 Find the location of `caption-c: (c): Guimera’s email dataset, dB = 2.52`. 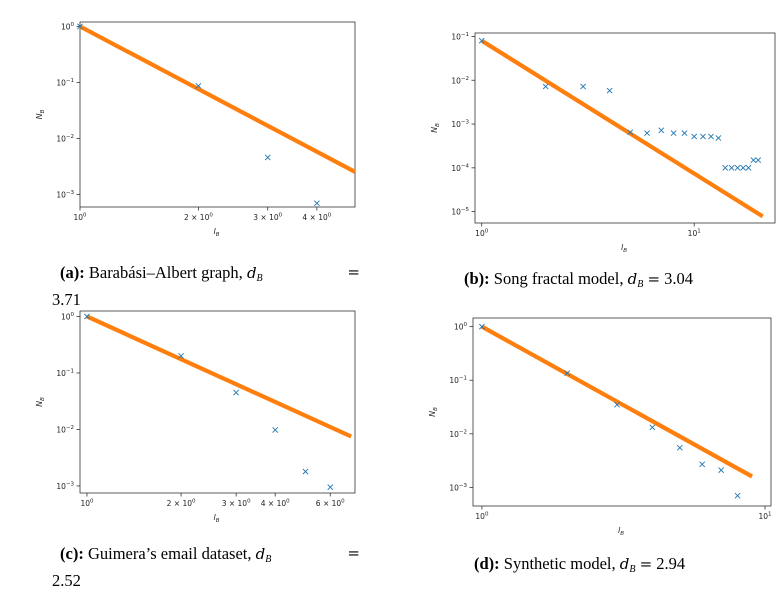

caption-c: (c): Guimera’s email dataset, dB = 2.52 is located at coordinates (206, 567).